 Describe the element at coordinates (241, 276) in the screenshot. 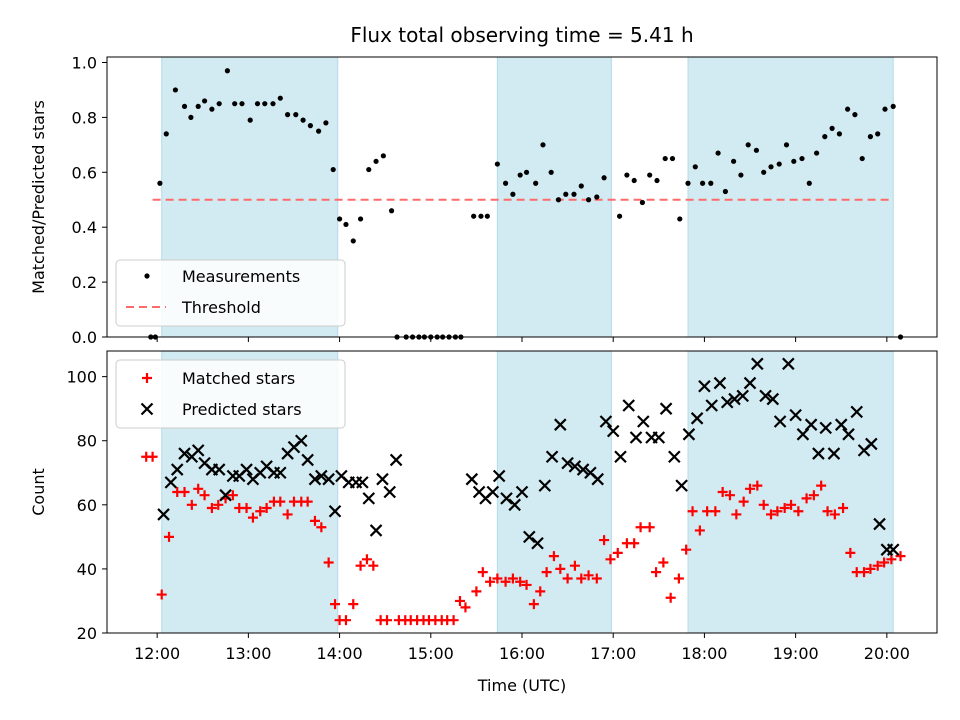

I see `legend-label-measurements: Measurements` at that location.